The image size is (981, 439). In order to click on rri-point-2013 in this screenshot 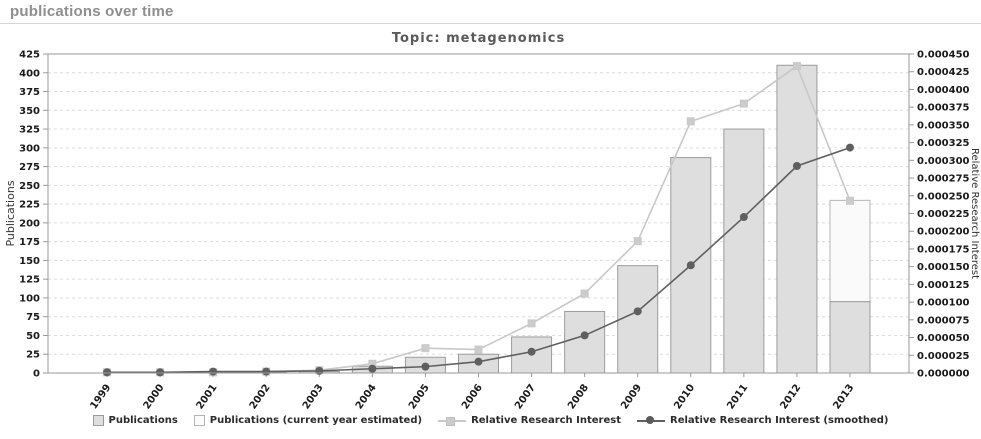, I will do `click(850, 200)`.